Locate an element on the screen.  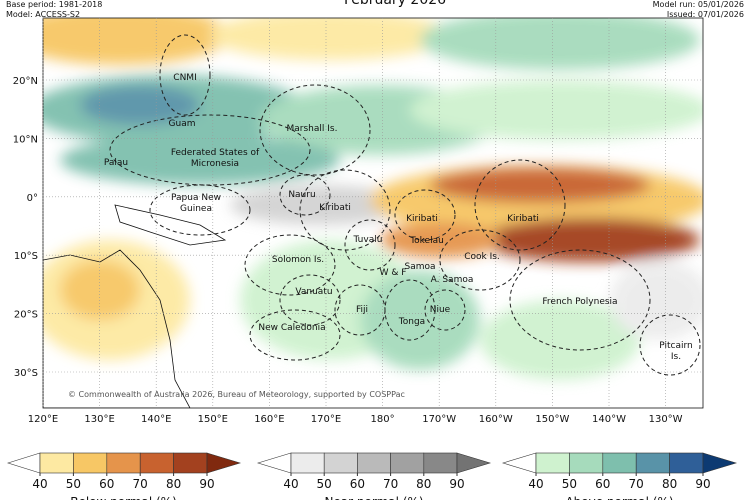
region-label: Tokelau is located at coordinates (426, 241).